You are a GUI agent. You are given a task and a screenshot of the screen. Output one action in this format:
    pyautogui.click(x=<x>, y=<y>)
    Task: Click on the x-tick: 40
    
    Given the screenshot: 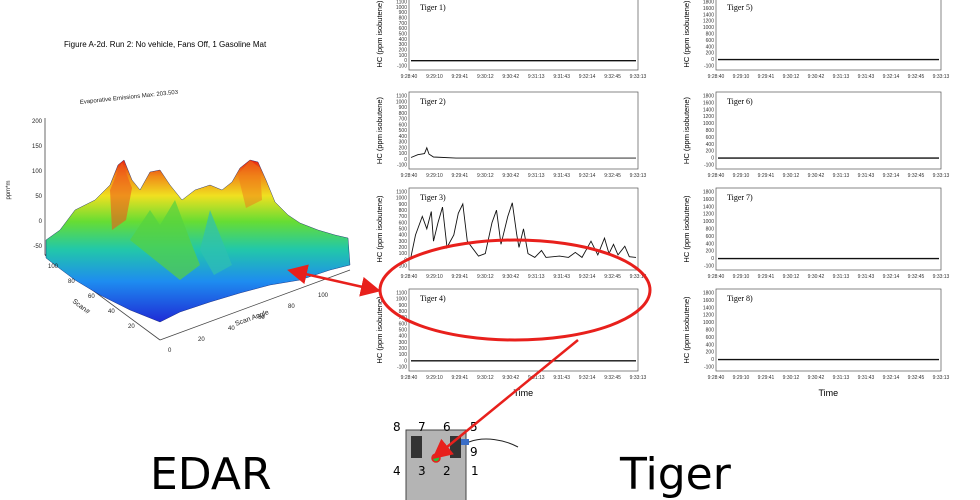 What is the action you would take?
    pyautogui.click(x=231, y=329)
    